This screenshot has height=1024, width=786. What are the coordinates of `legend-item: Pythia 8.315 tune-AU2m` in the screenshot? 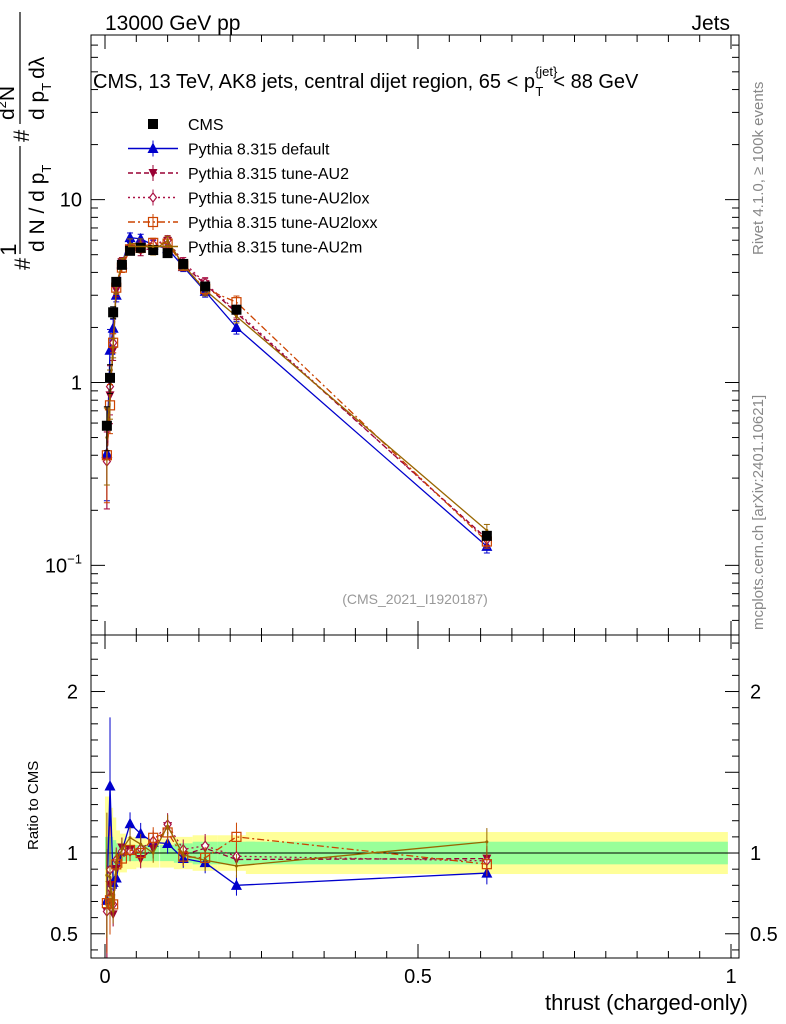 It's located at (245, 248).